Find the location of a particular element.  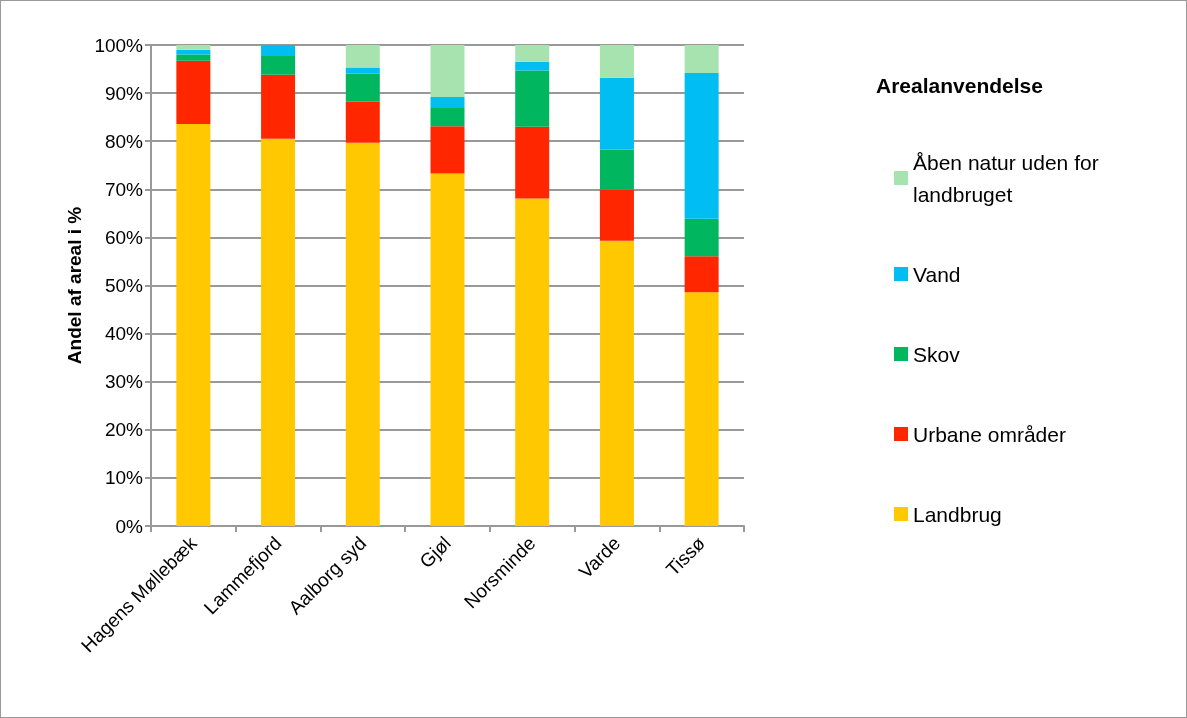

y-tick-label: 20% is located at coordinates (124, 430).